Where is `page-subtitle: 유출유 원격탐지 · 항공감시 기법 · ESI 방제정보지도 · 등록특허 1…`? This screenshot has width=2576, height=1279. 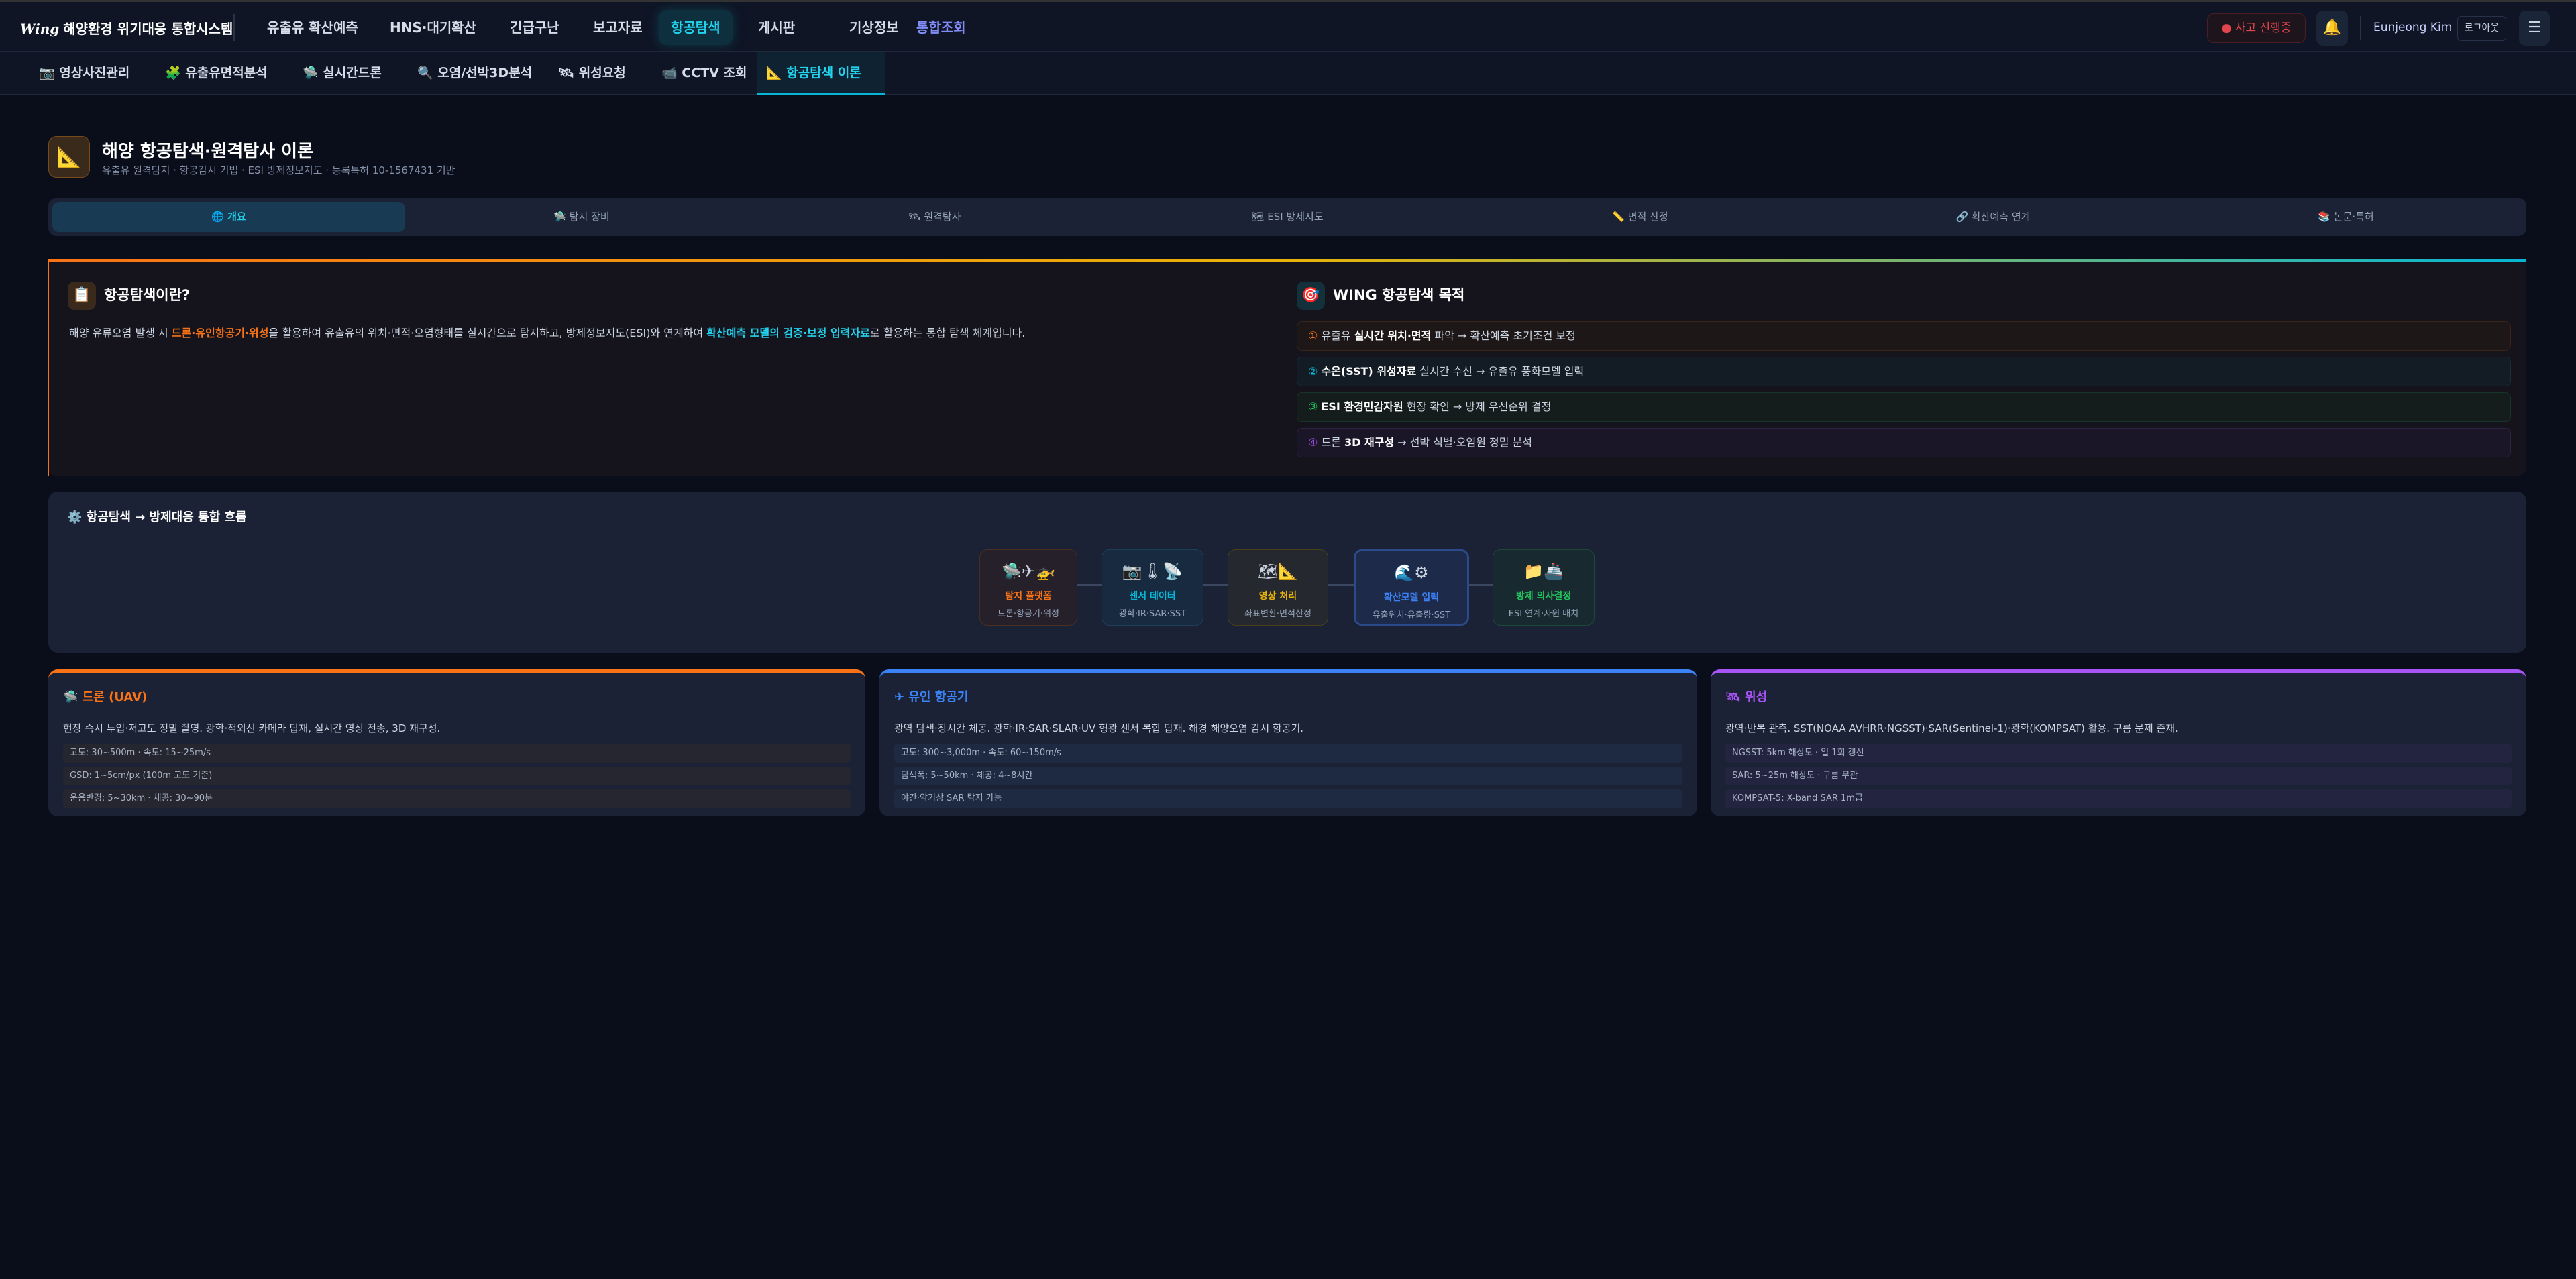 page-subtitle: 유출유 원격탐지 · 항공감시 기법 · ESI 방제정보지도 · 등록특허 1… is located at coordinates (278, 170).